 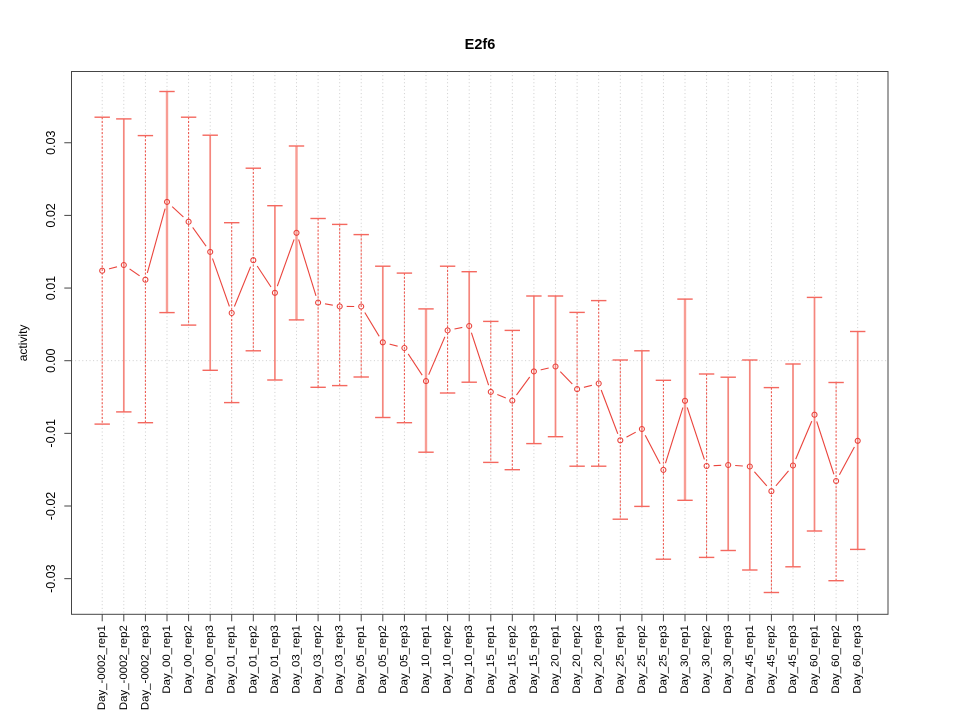 I want to click on svg-text: Day_15_rep3, so click(x=534, y=659).